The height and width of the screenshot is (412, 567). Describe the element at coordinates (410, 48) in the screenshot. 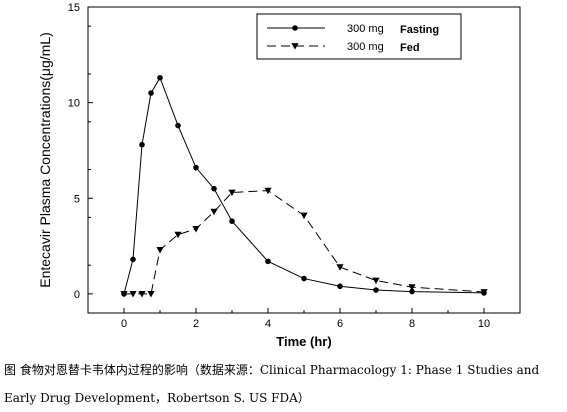

I see `legend-series-name: Fed` at that location.